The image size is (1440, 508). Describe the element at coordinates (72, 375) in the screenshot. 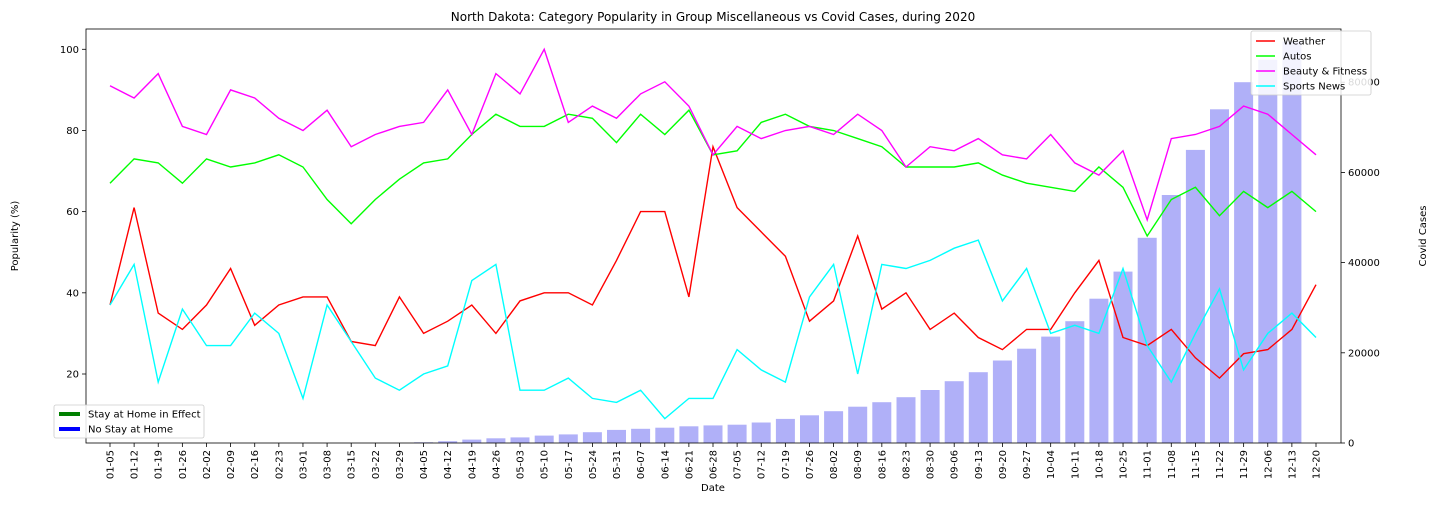

I see `y-tick-label: 20` at that location.